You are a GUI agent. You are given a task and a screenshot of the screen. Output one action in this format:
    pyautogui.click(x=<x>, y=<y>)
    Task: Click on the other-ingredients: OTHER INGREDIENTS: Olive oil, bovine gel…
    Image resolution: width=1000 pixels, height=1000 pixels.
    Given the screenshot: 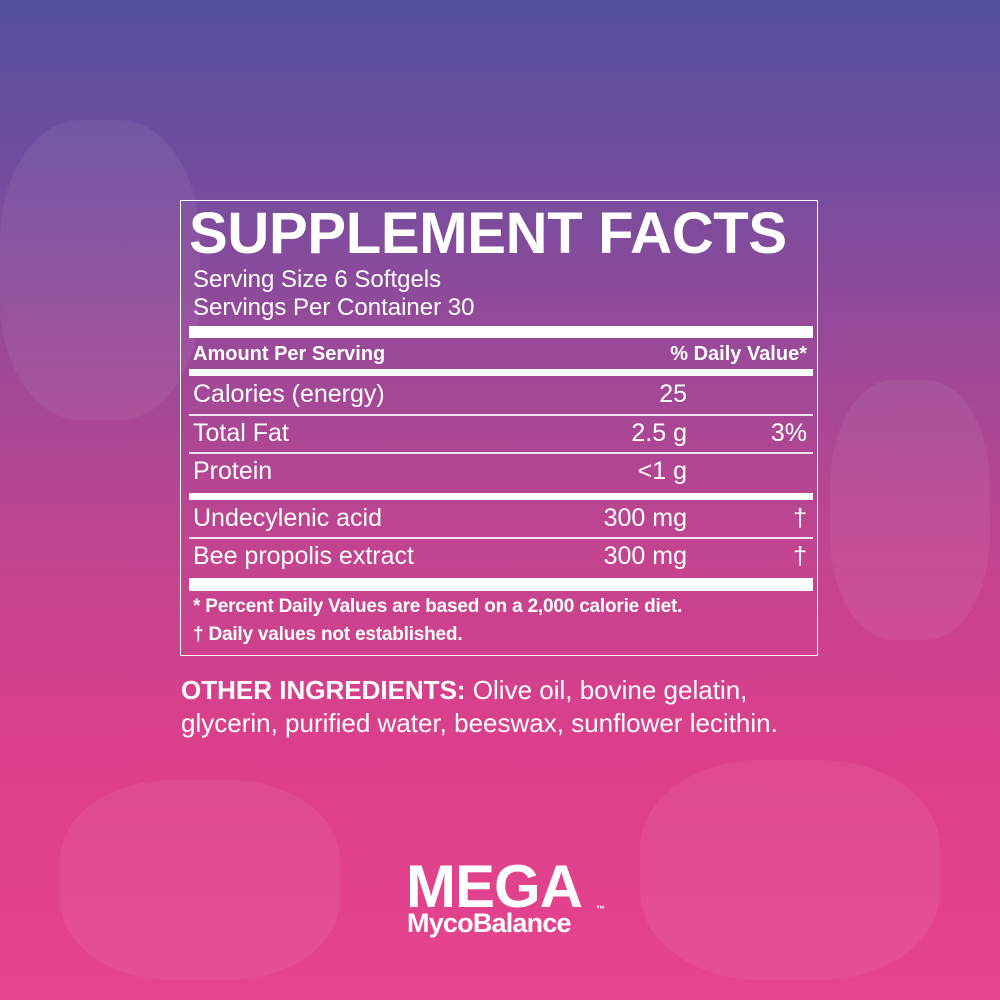 What is the action you would take?
    pyautogui.click(x=501, y=707)
    